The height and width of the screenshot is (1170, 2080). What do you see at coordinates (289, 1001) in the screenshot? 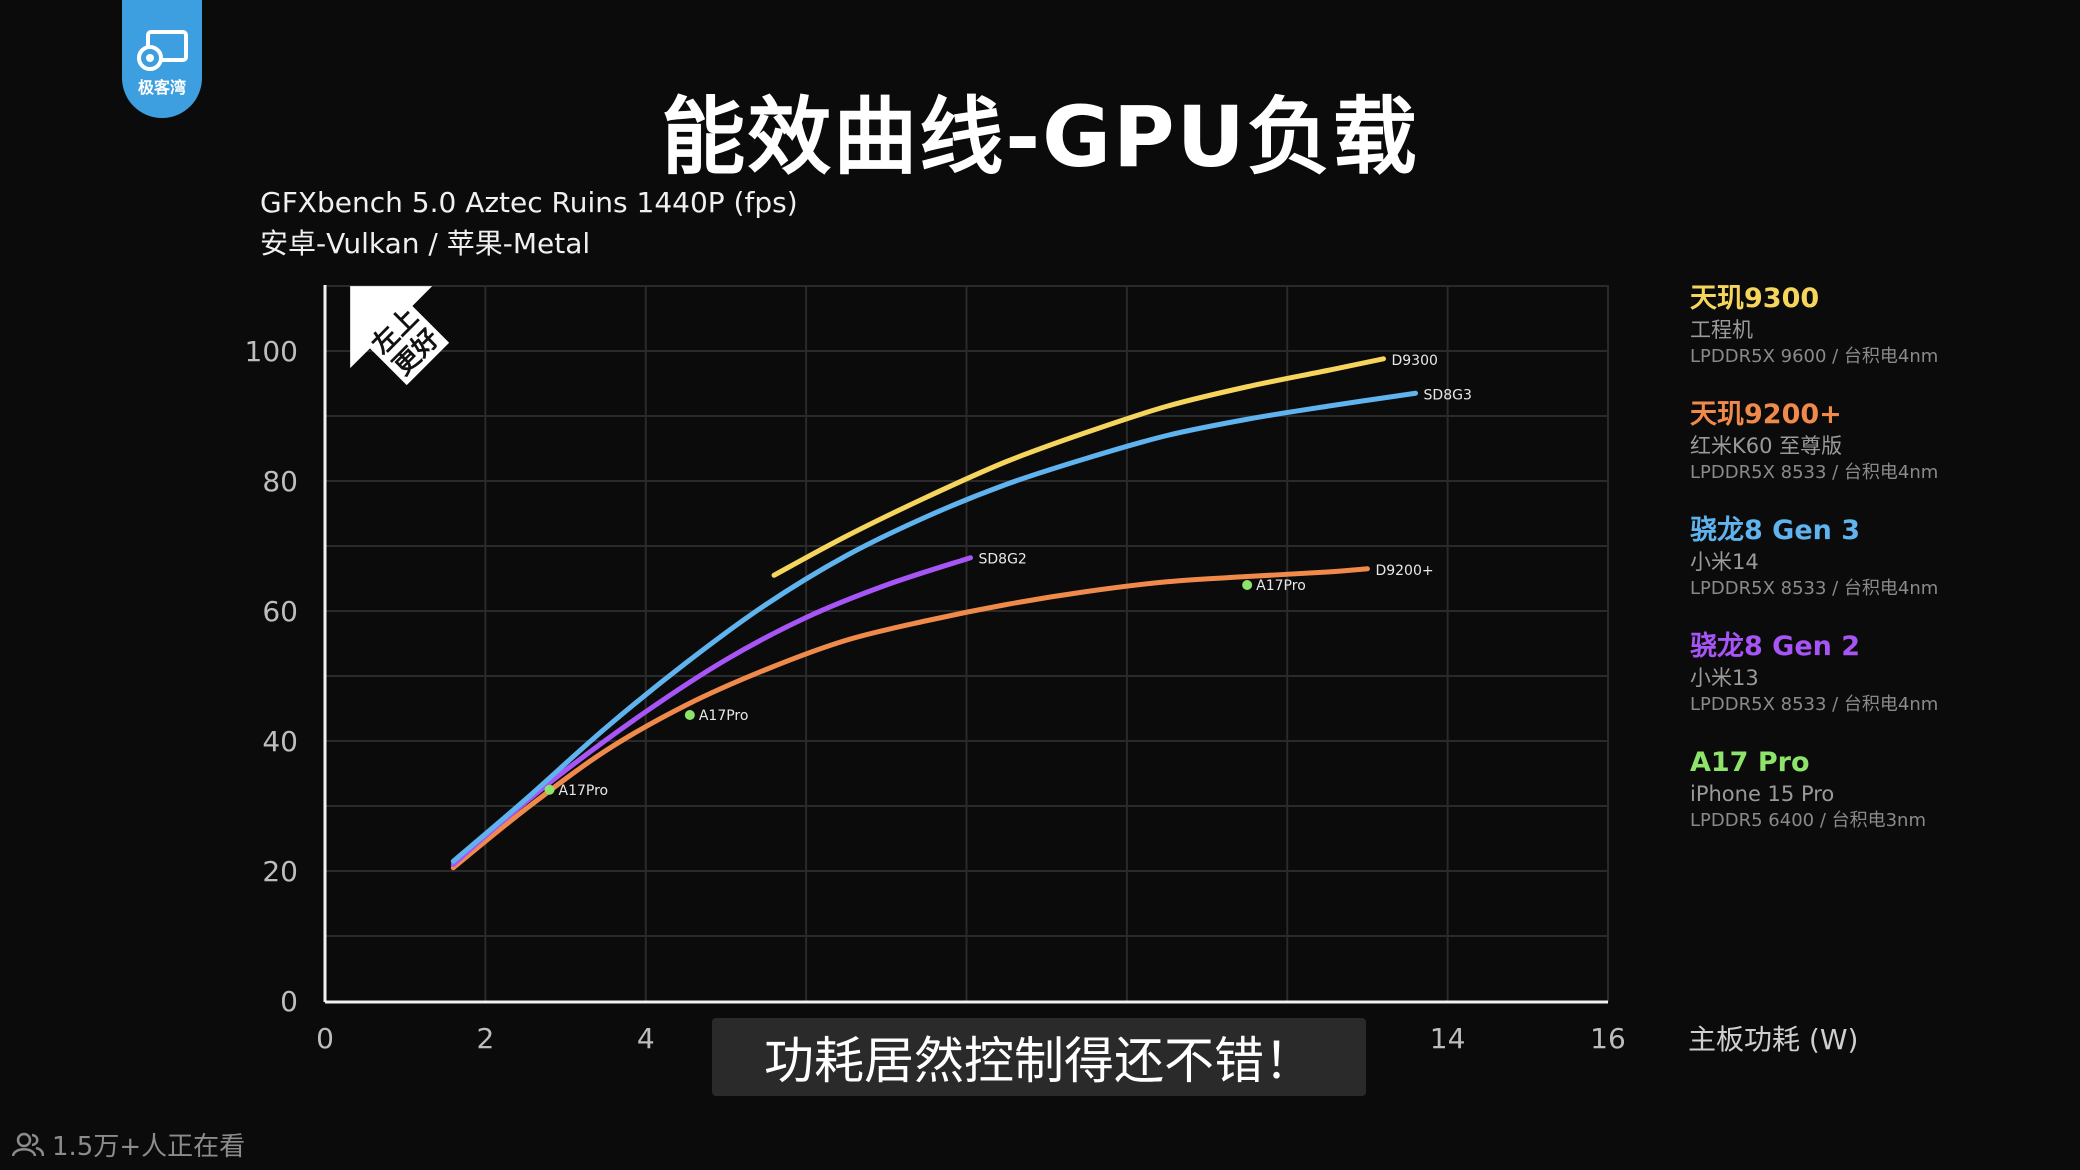
I see `y-tick-label: 0` at bounding box center [289, 1001].